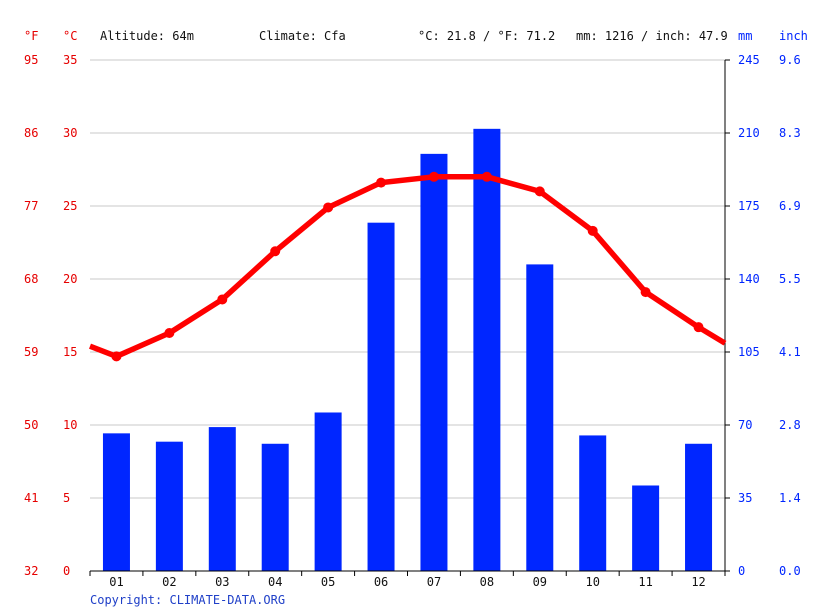  Describe the element at coordinates (790, 498) in the screenshot. I see `inch-tick-label: 1.4` at that location.